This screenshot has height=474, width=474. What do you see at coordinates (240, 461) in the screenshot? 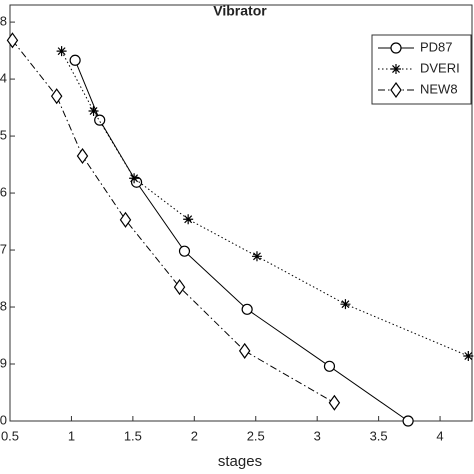
I see `x-axis-label: stages` at bounding box center [240, 461].